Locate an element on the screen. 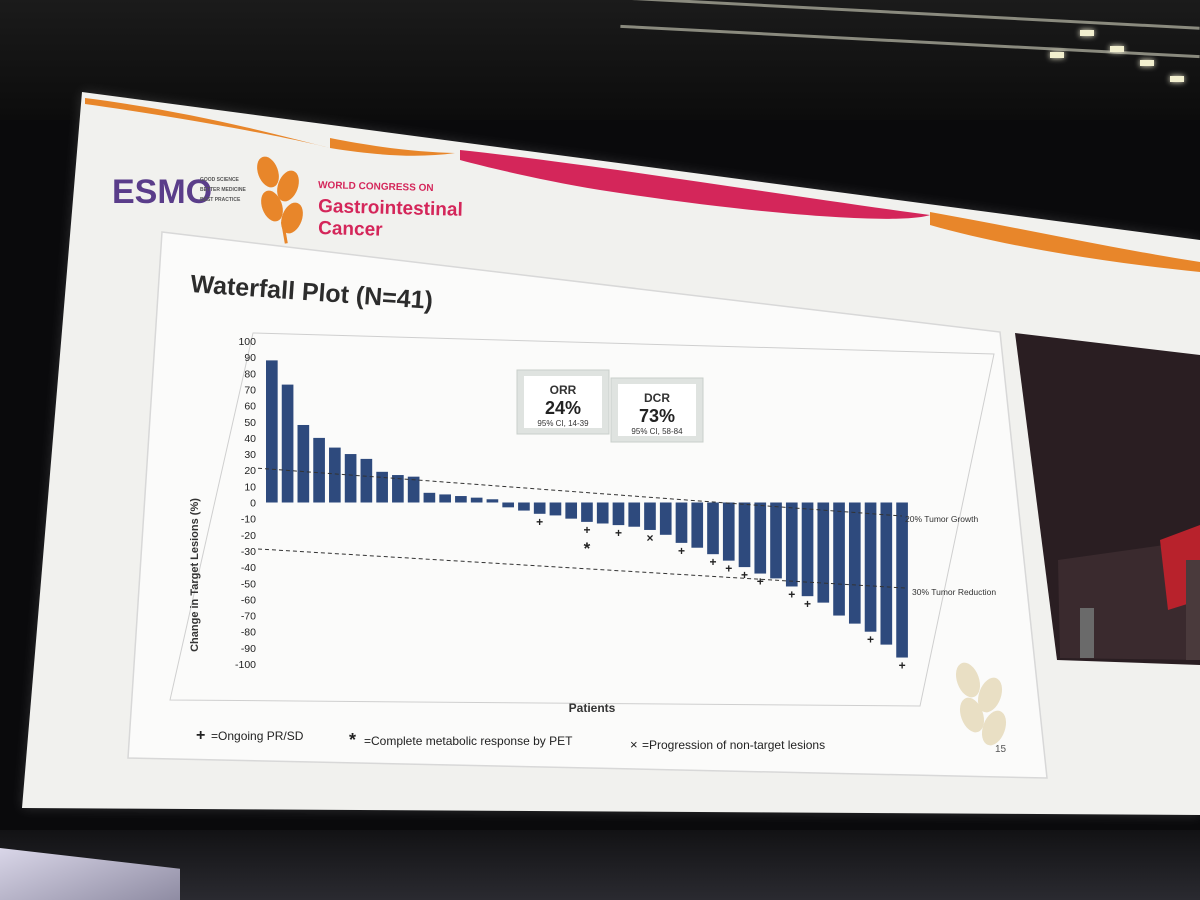 This screenshot has height=900, width=1200. y-tick-label: -100 is located at coordinates (245, 665).